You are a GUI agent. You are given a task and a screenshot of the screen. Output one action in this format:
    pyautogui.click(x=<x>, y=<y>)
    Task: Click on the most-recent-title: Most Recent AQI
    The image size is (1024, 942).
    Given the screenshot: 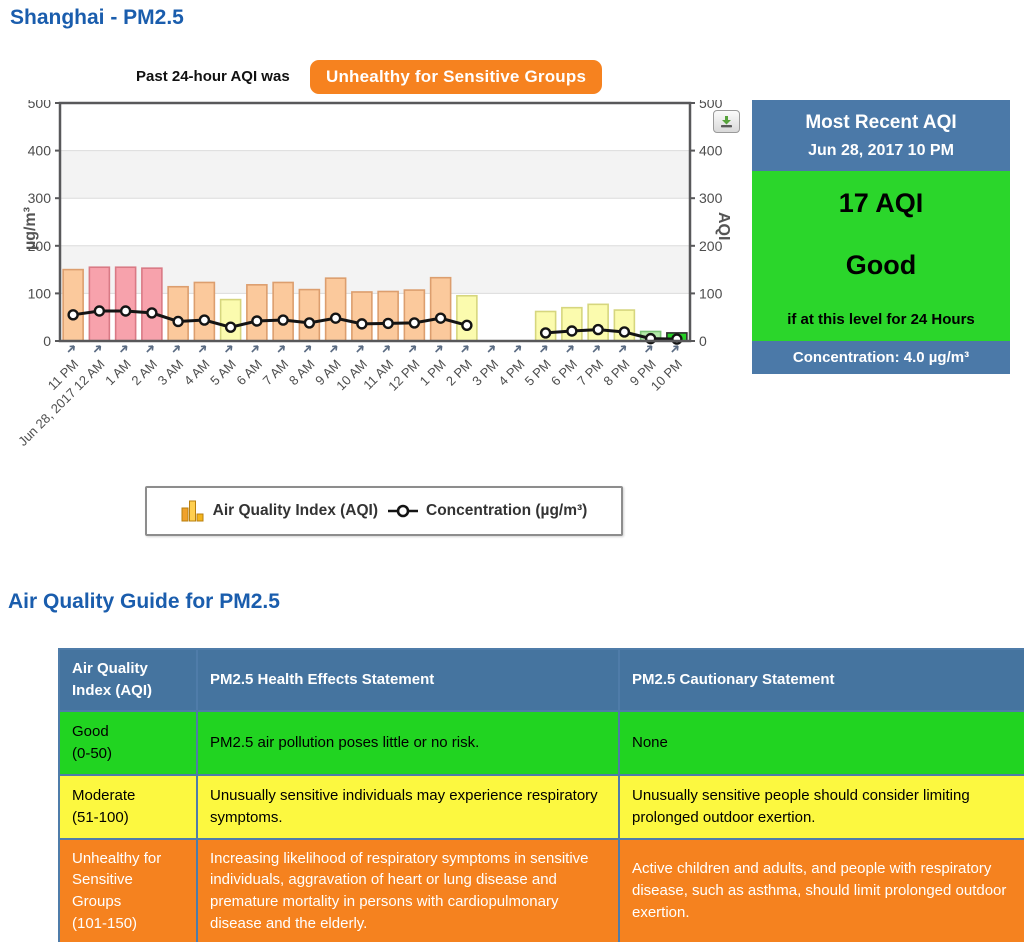 What is the action you would take?
    pyautogui.click(x=881, y=122)
    